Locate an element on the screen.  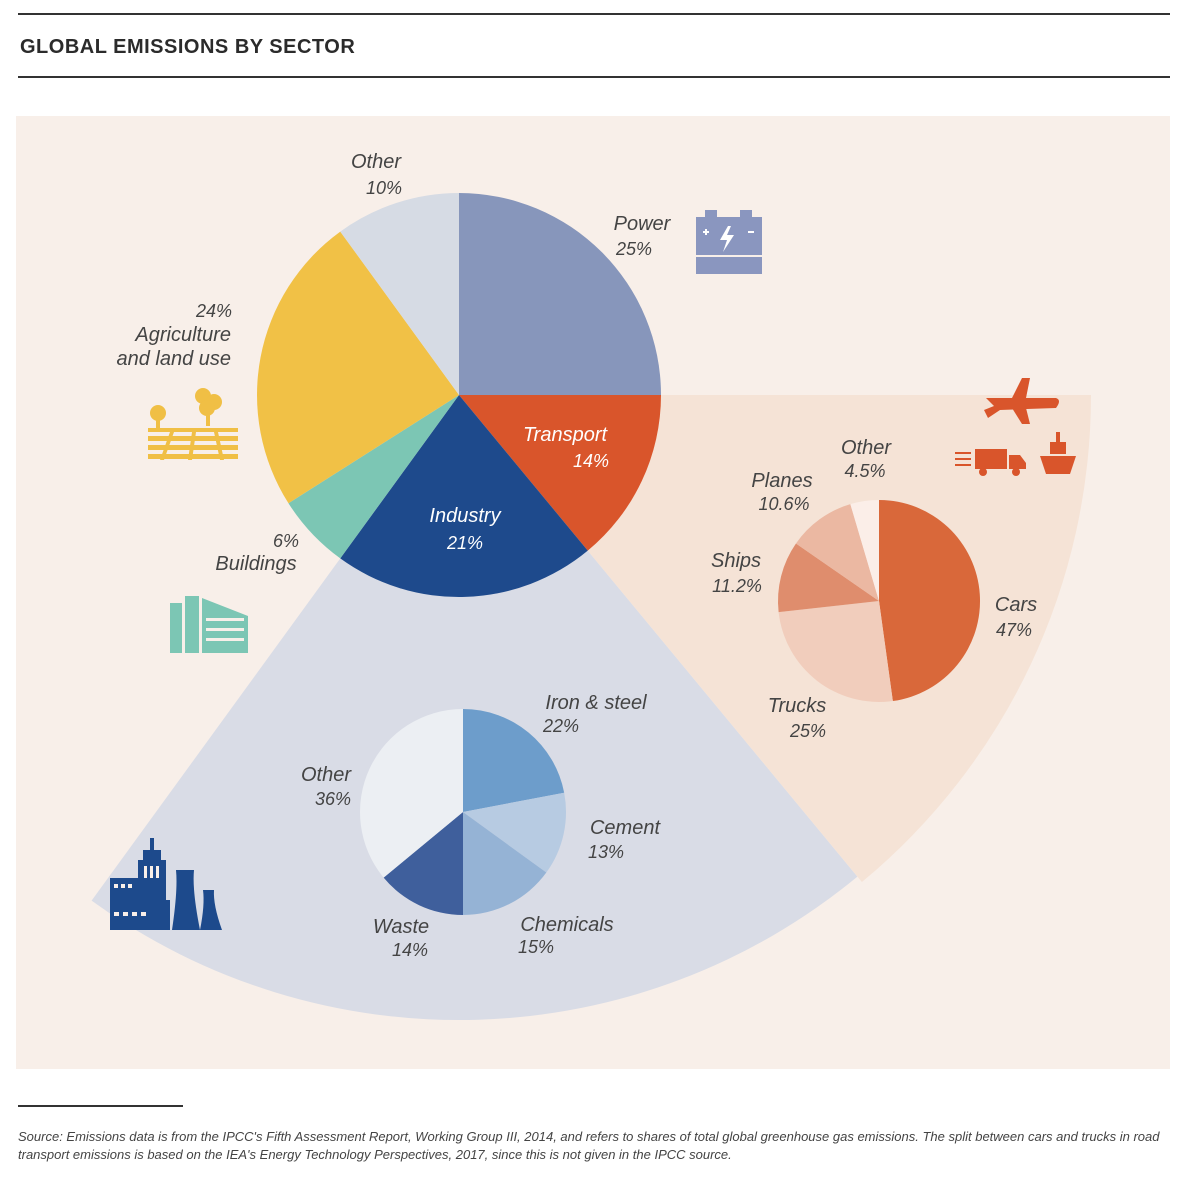
transport-slice-other is located at coordinates (864, 550).